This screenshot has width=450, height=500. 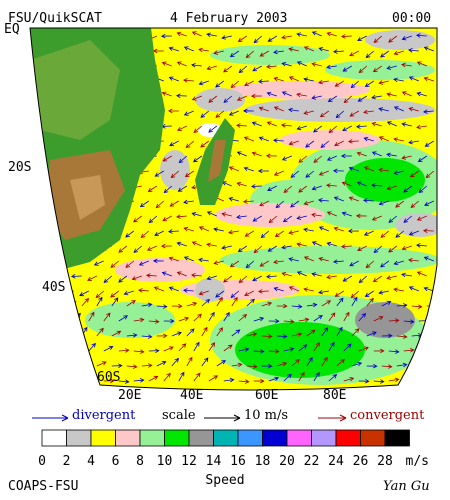 What do you see at coordinates (67, 461) in the screenshot?
I see `colorbar-label: 2` at bounding box center [67, 461].